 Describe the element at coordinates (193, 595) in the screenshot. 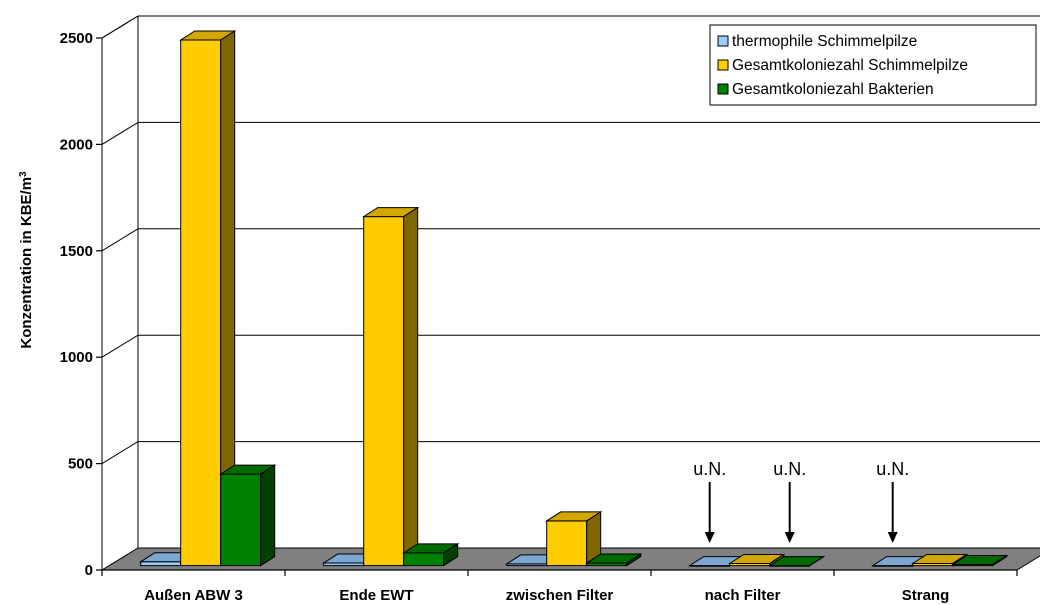

I see `x-tick-label: Außen ABW 3` at that location.